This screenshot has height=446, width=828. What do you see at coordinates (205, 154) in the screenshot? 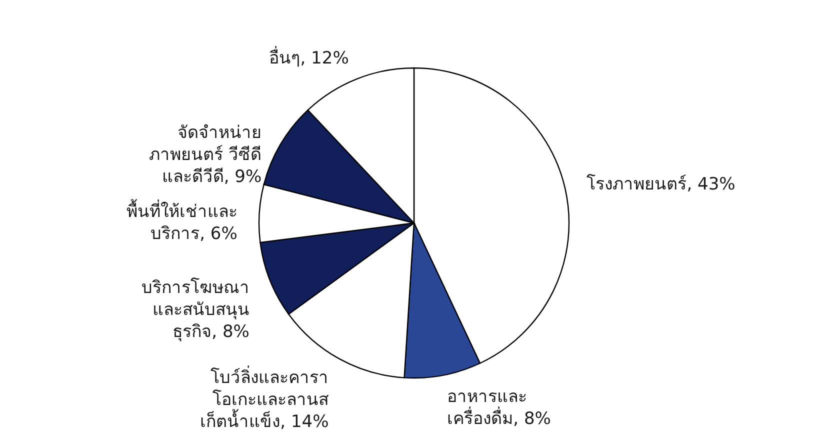
I see `slice-label: จัดจำหน่าย ภาพยนตร์ วีซีดี และดีวีดี, 9%` at bounding box center [205, 154].